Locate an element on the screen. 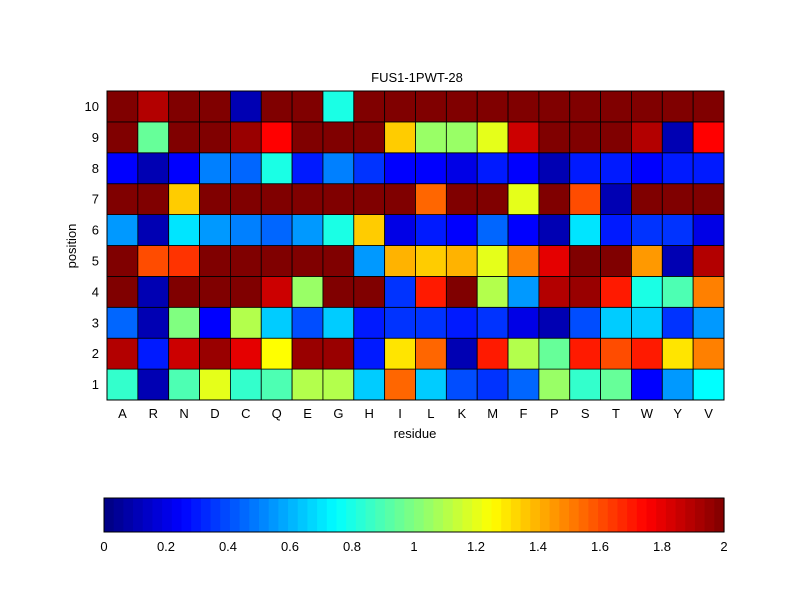 Image resolution: width=800 pixels, height=605 pixels. x-tick-label: W is located at coordinates (647, 413).